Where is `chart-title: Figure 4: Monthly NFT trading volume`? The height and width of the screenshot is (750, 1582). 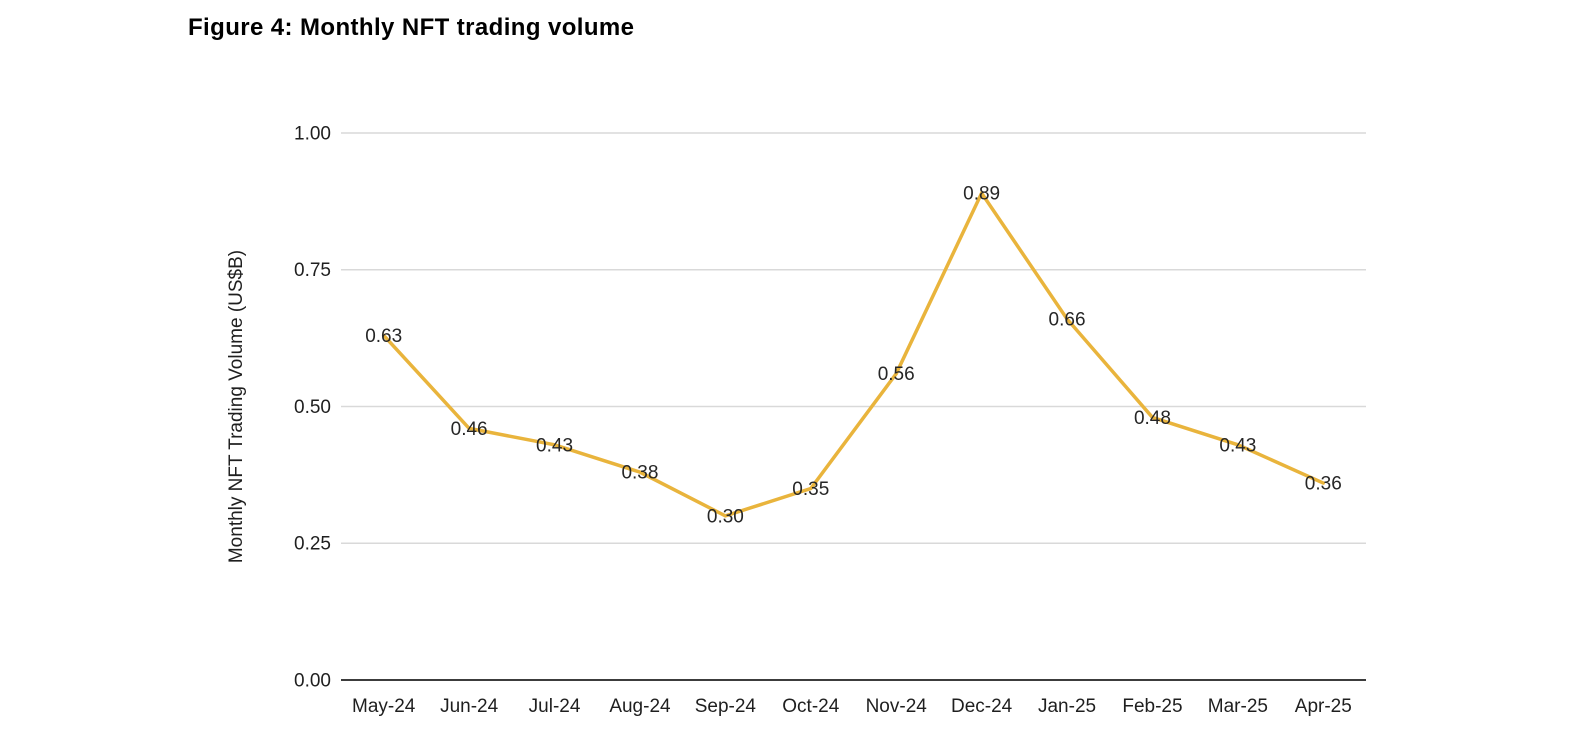
chart-title: Figure 4: Monthly NFT trading volume is located at coordinates (411, 27).